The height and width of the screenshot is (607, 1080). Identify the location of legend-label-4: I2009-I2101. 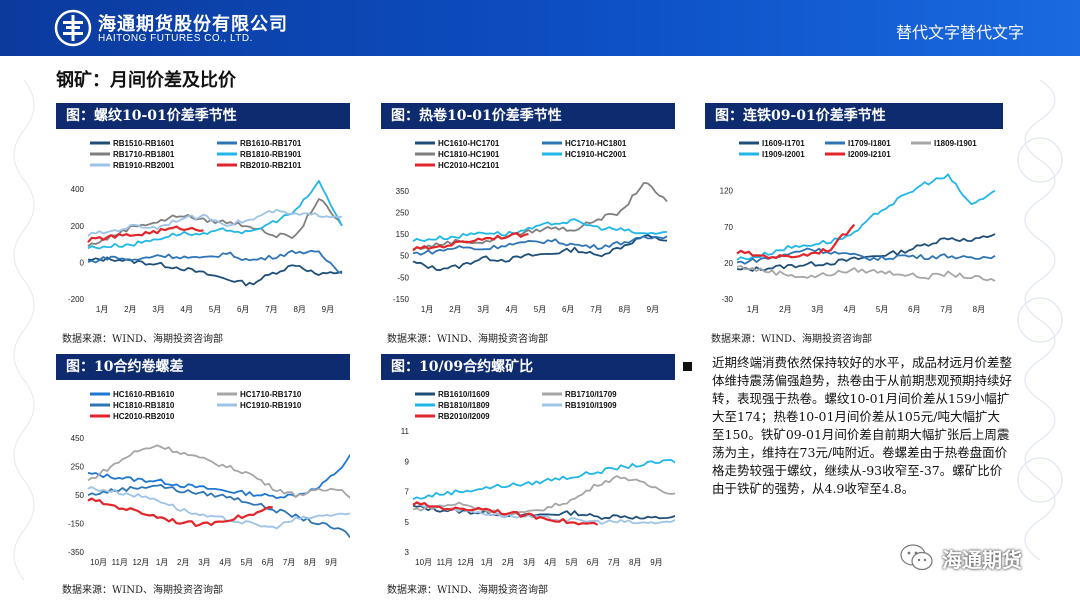
(869, 154).